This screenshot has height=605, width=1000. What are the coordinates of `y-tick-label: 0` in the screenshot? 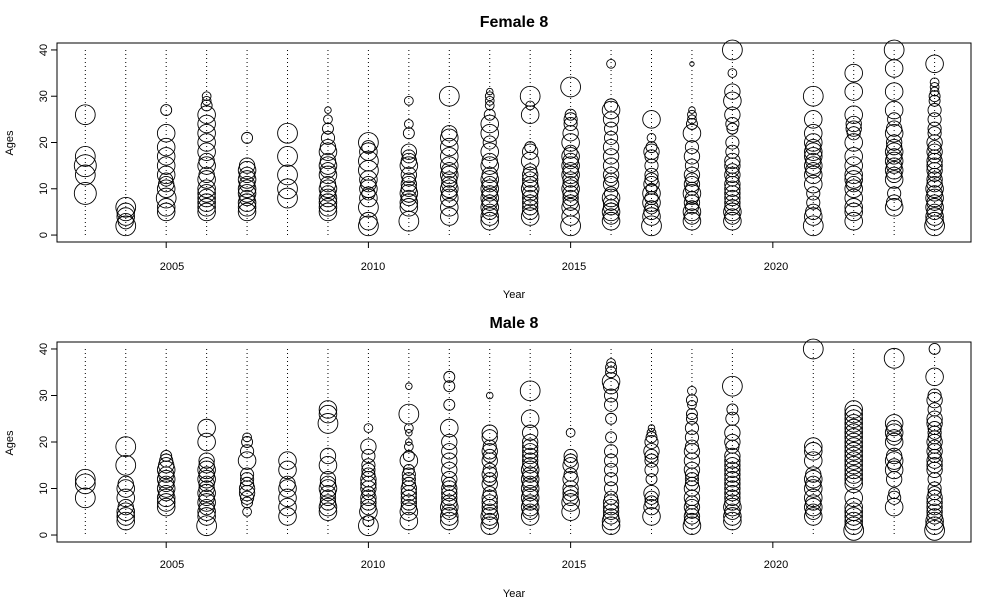 It's located at (44, 535).